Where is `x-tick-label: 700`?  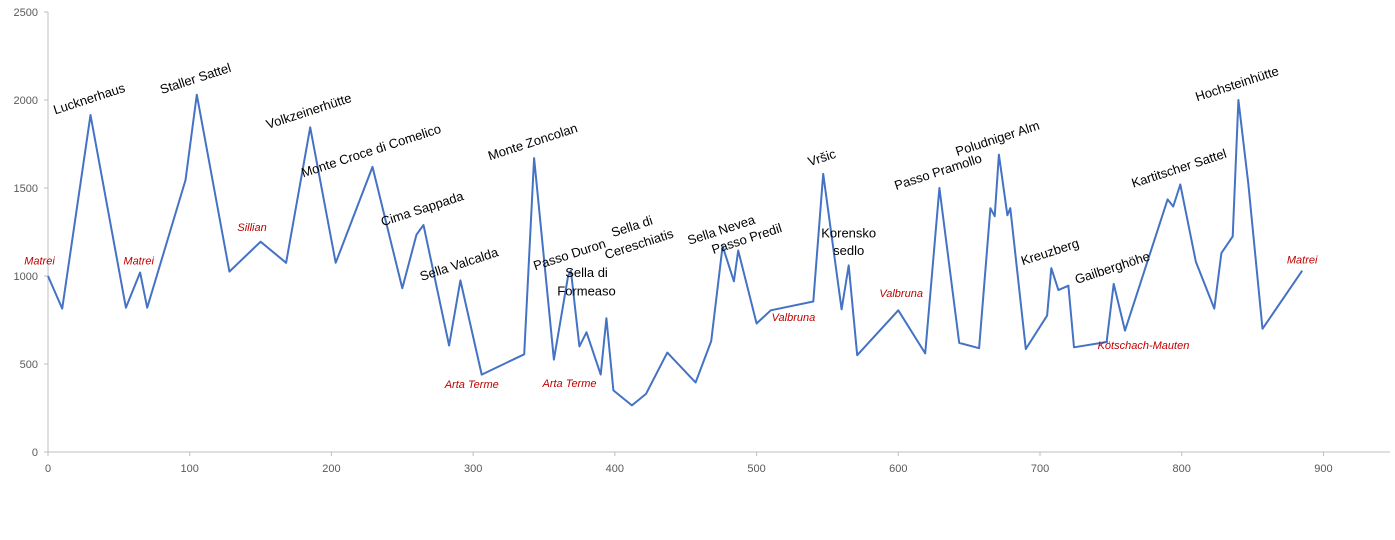
x-tick-label: 700 is located at coordinates (1040, 469).